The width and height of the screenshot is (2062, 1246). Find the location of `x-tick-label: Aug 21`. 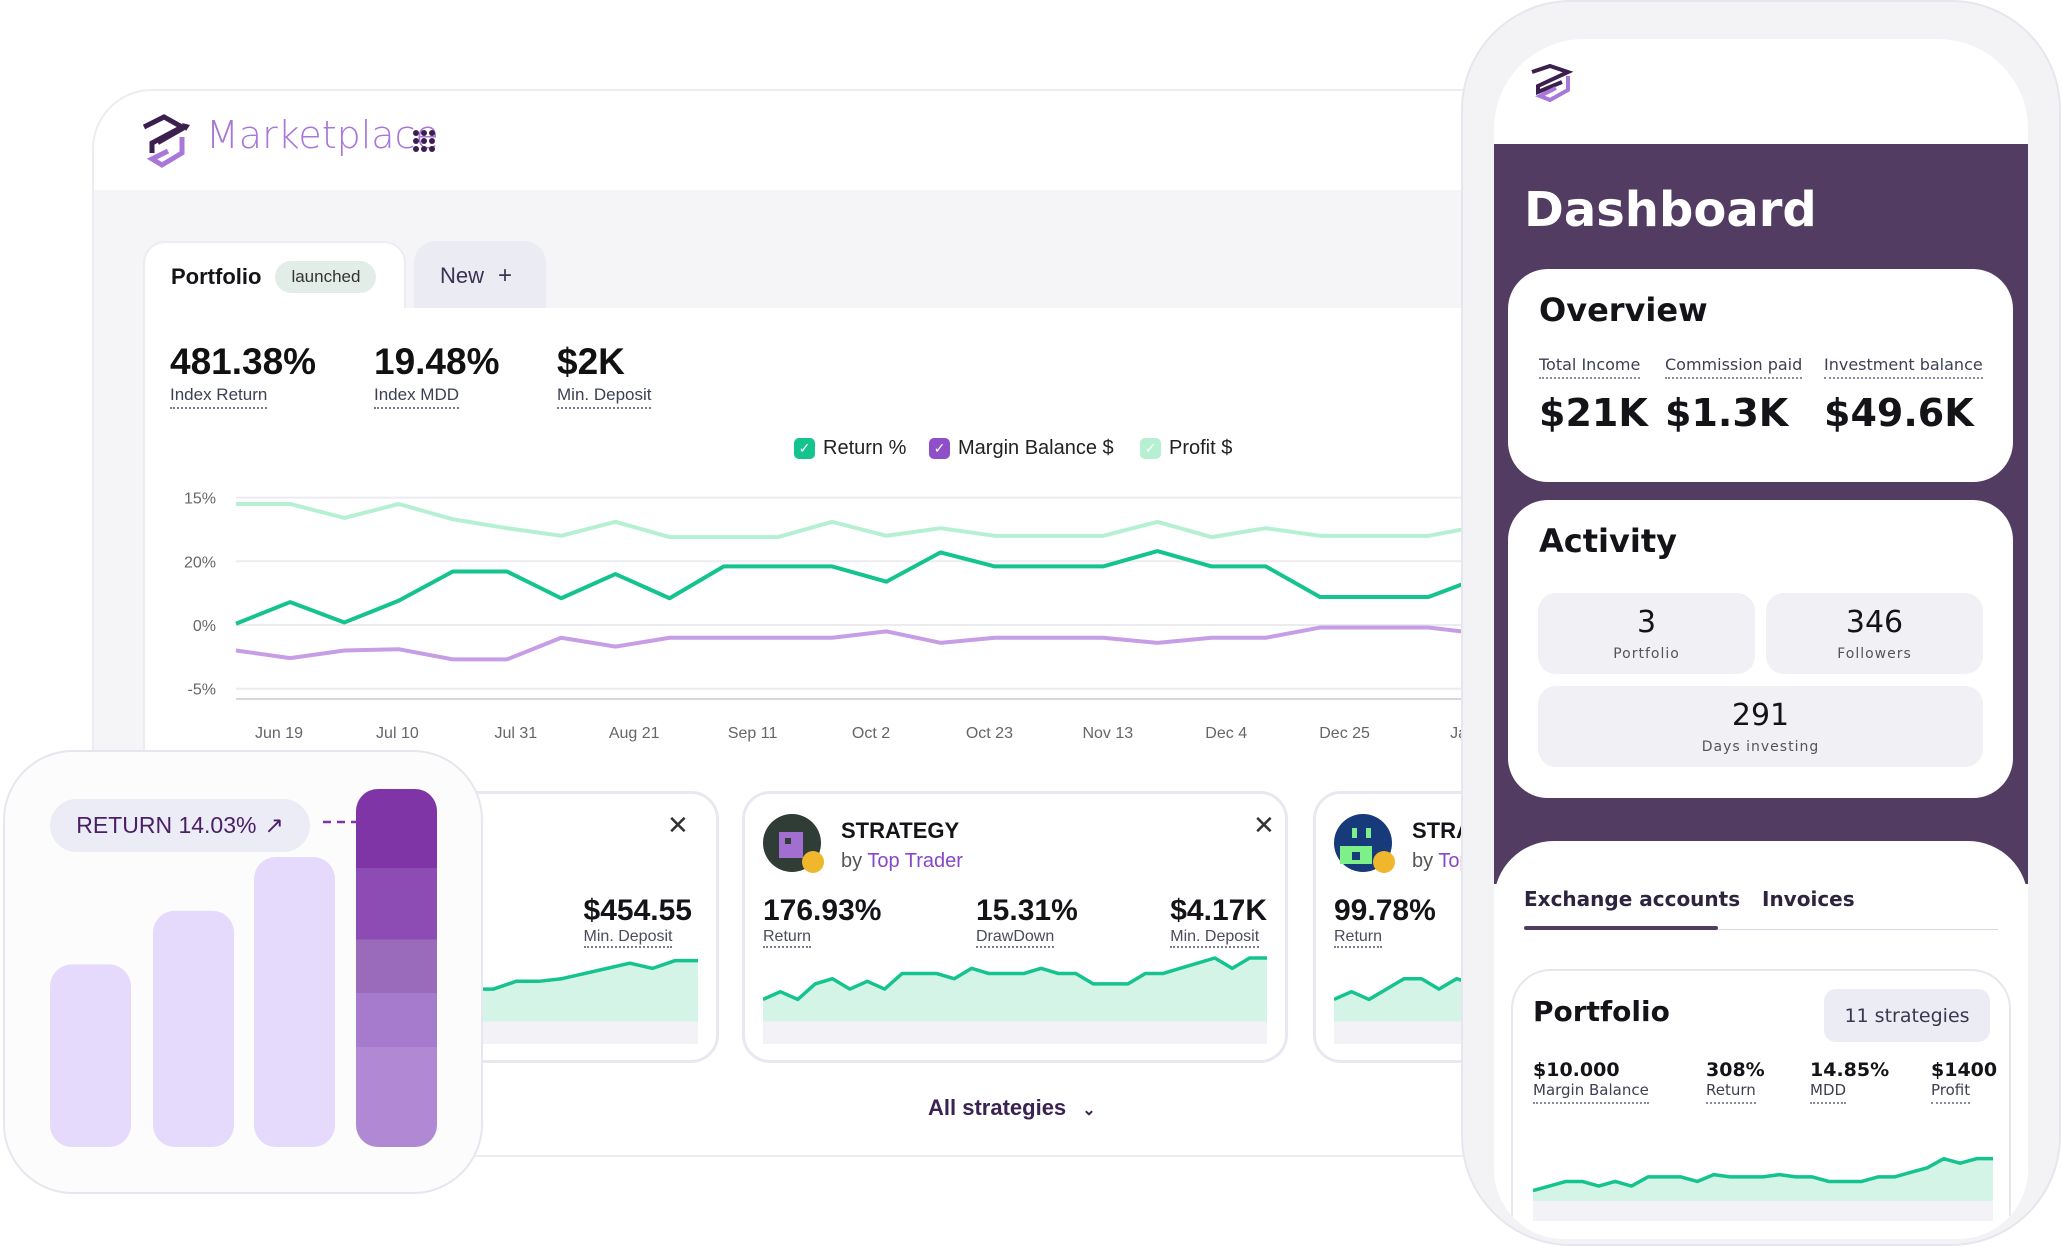

x-tick-label: Aug 21 is located at coordinates (634, 733).